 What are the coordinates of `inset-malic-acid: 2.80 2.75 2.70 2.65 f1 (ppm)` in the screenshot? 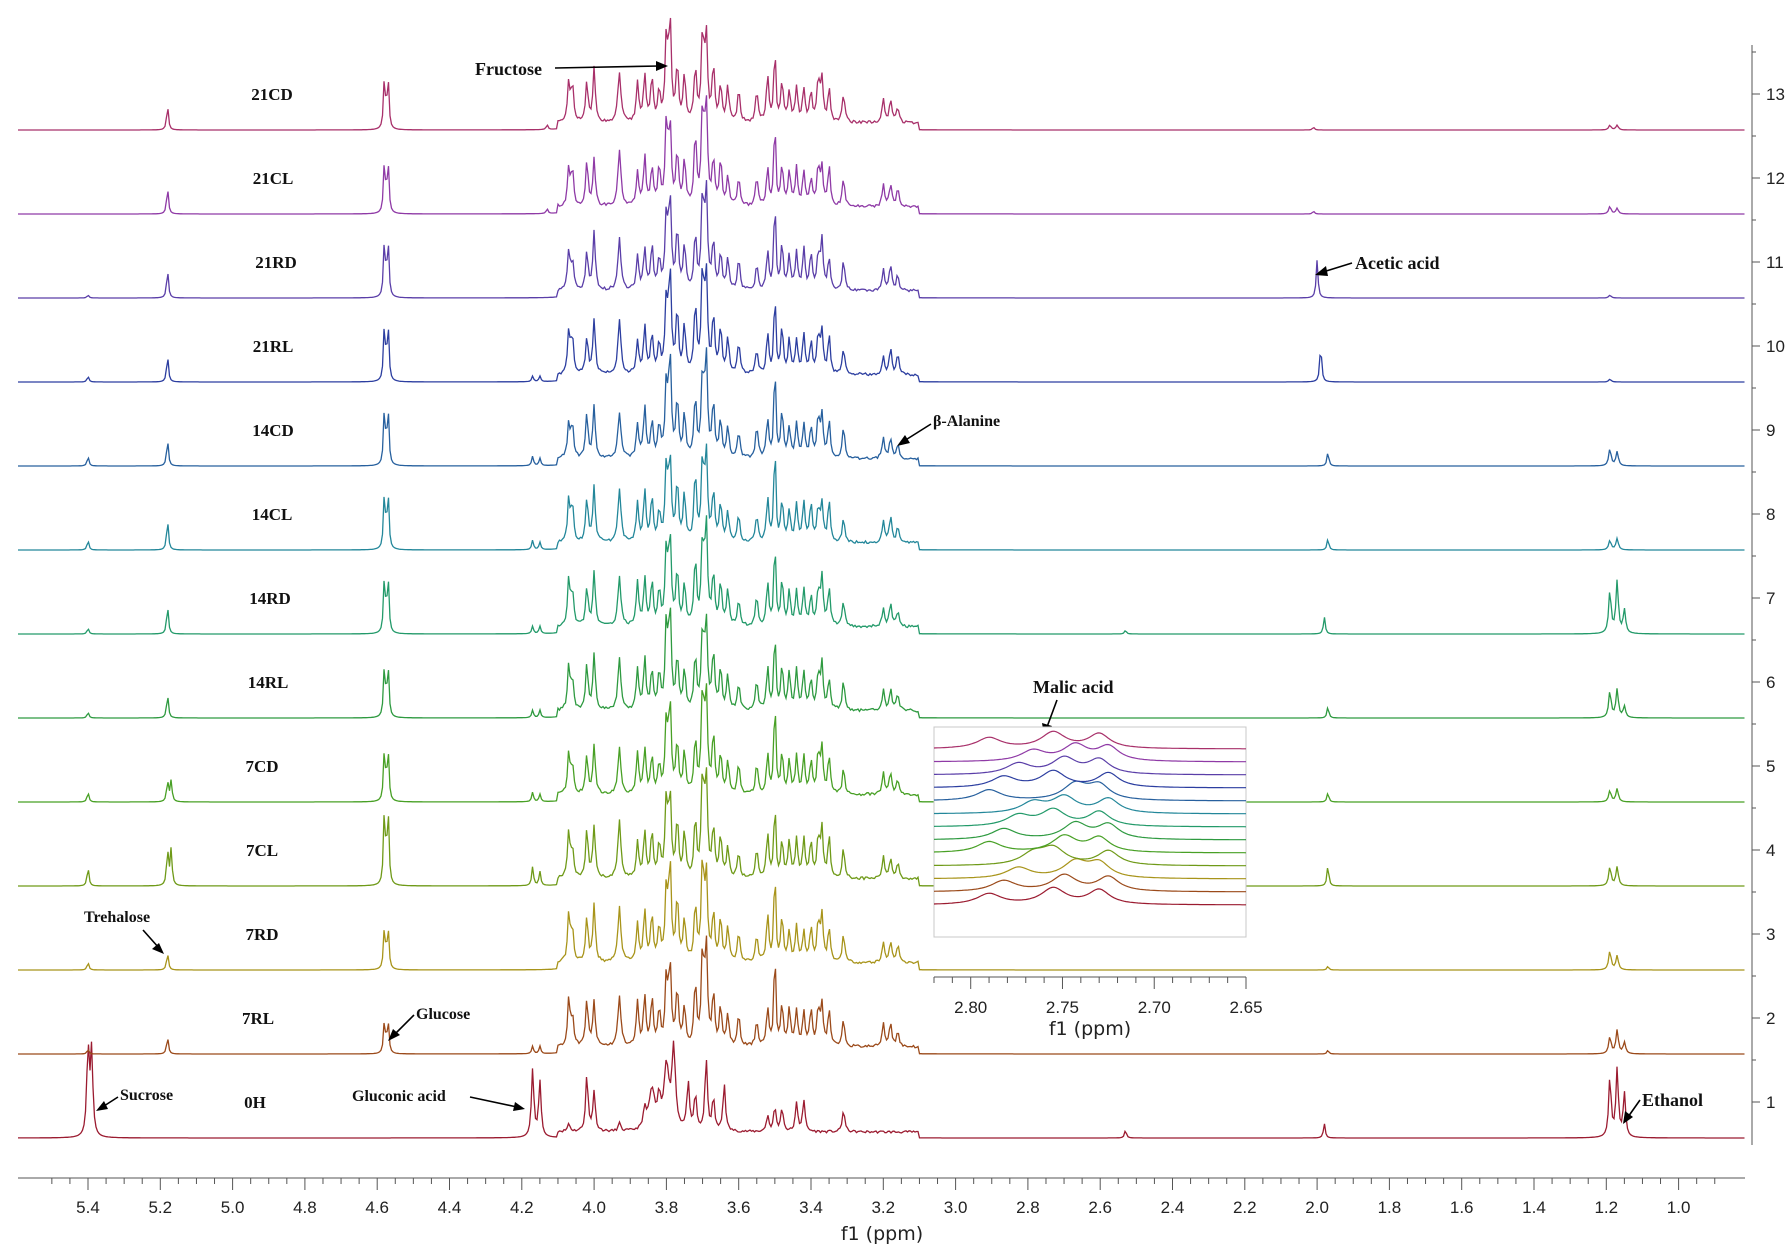 It's located at (1098, 883).